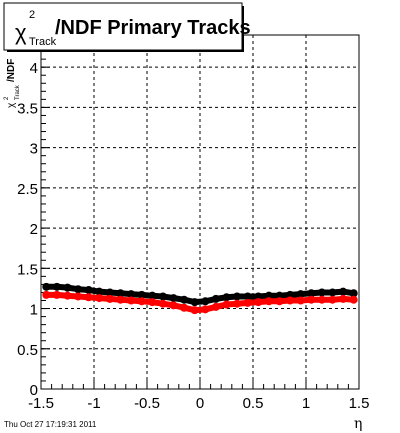 The image size is (400, 433). I want to click on y-tick-label: 0.5, so click(27, 350).